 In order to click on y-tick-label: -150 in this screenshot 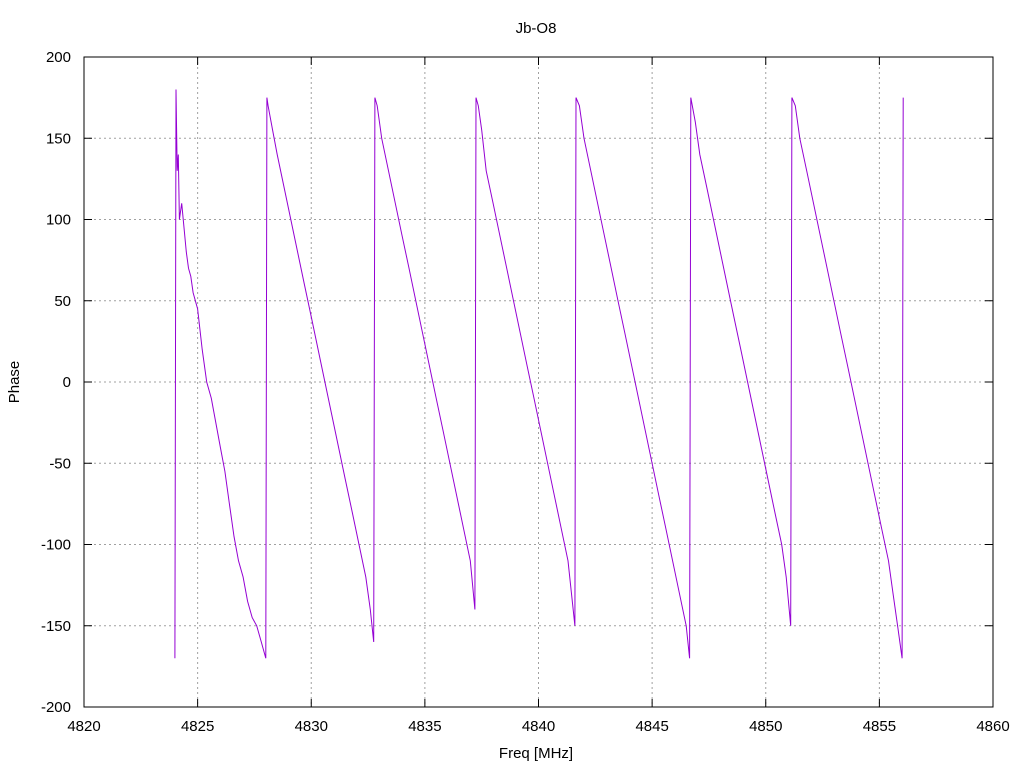, I will do `click(56, 626)`.